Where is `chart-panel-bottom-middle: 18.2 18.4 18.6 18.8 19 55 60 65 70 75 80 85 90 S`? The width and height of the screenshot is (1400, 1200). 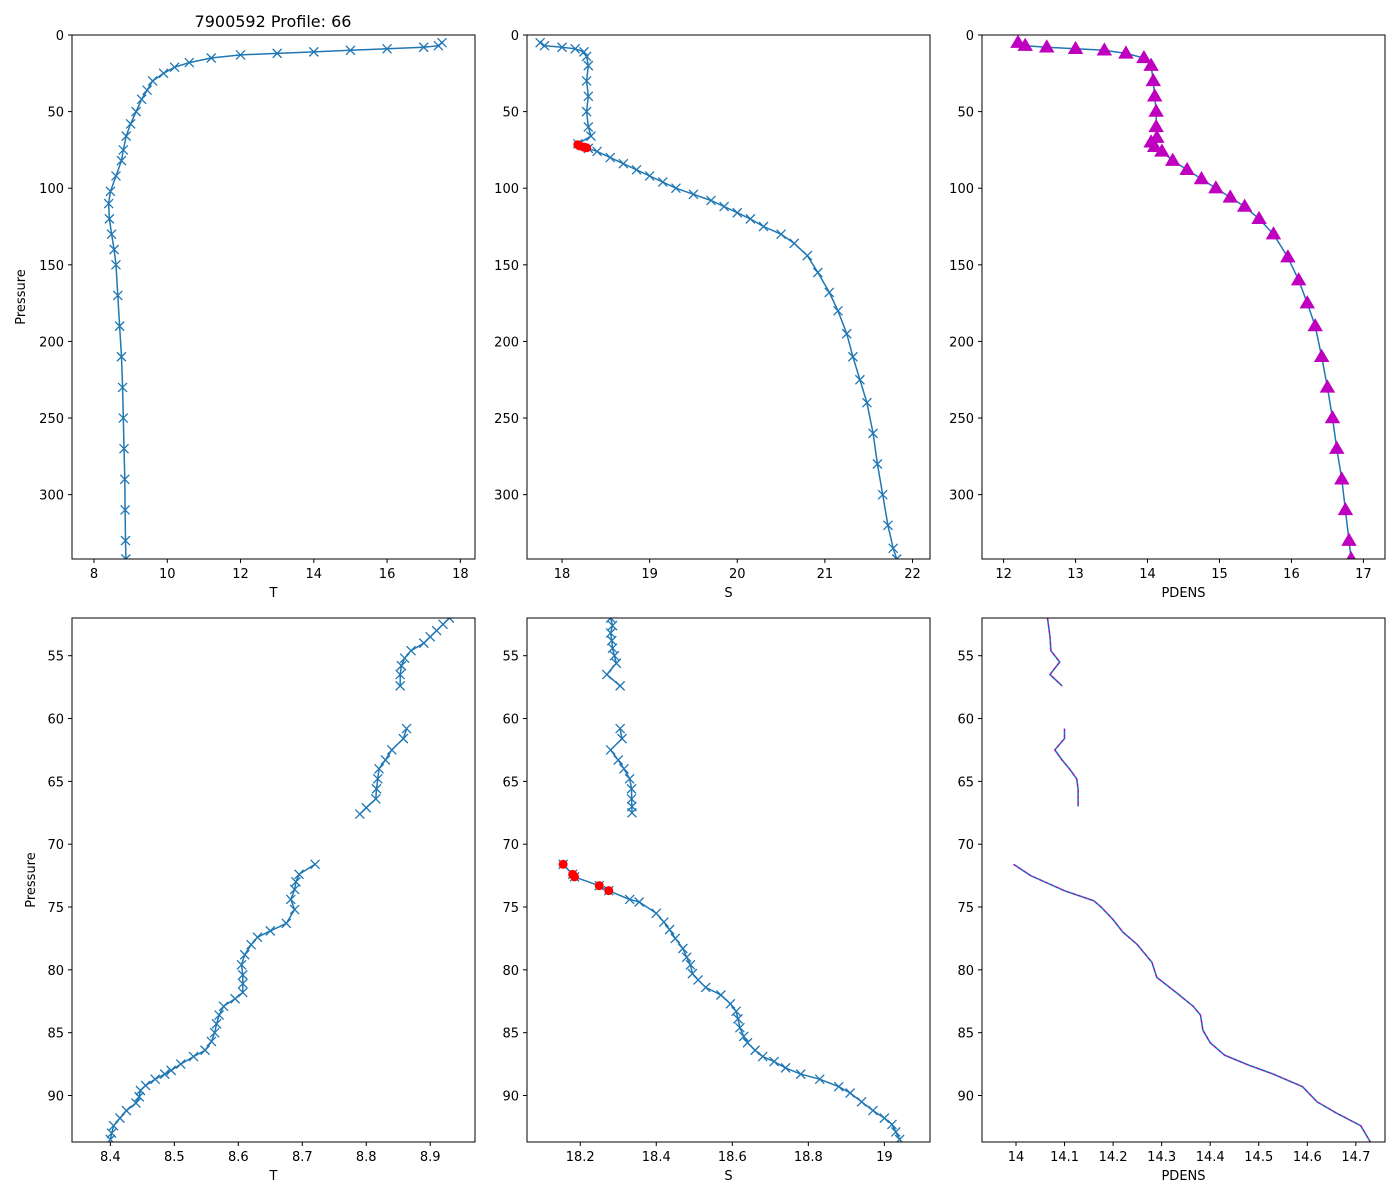 chart-panel-bottom-middle: 18.2 18.4 18.6 18.8 19 55 60 65 70 75 80 85 90 S is located at coordinates (716, 900).